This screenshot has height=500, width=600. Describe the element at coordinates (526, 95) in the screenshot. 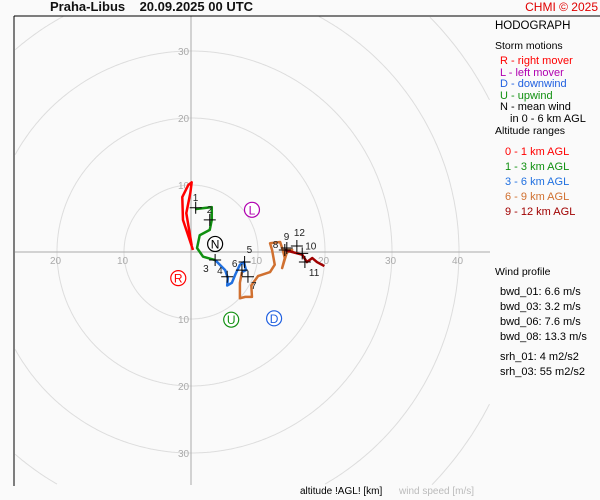

I see `storm-legend-item: U - upwind` at that location.